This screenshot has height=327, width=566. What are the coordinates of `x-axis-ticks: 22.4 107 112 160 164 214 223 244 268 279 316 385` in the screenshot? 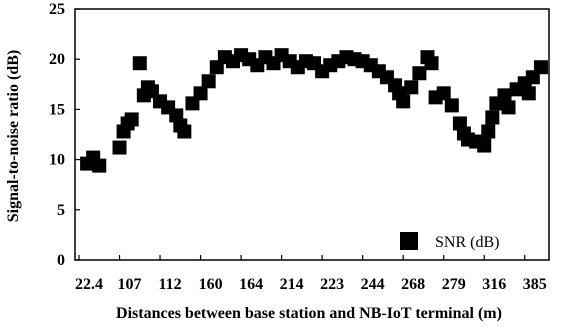 It's located at (311, 274).